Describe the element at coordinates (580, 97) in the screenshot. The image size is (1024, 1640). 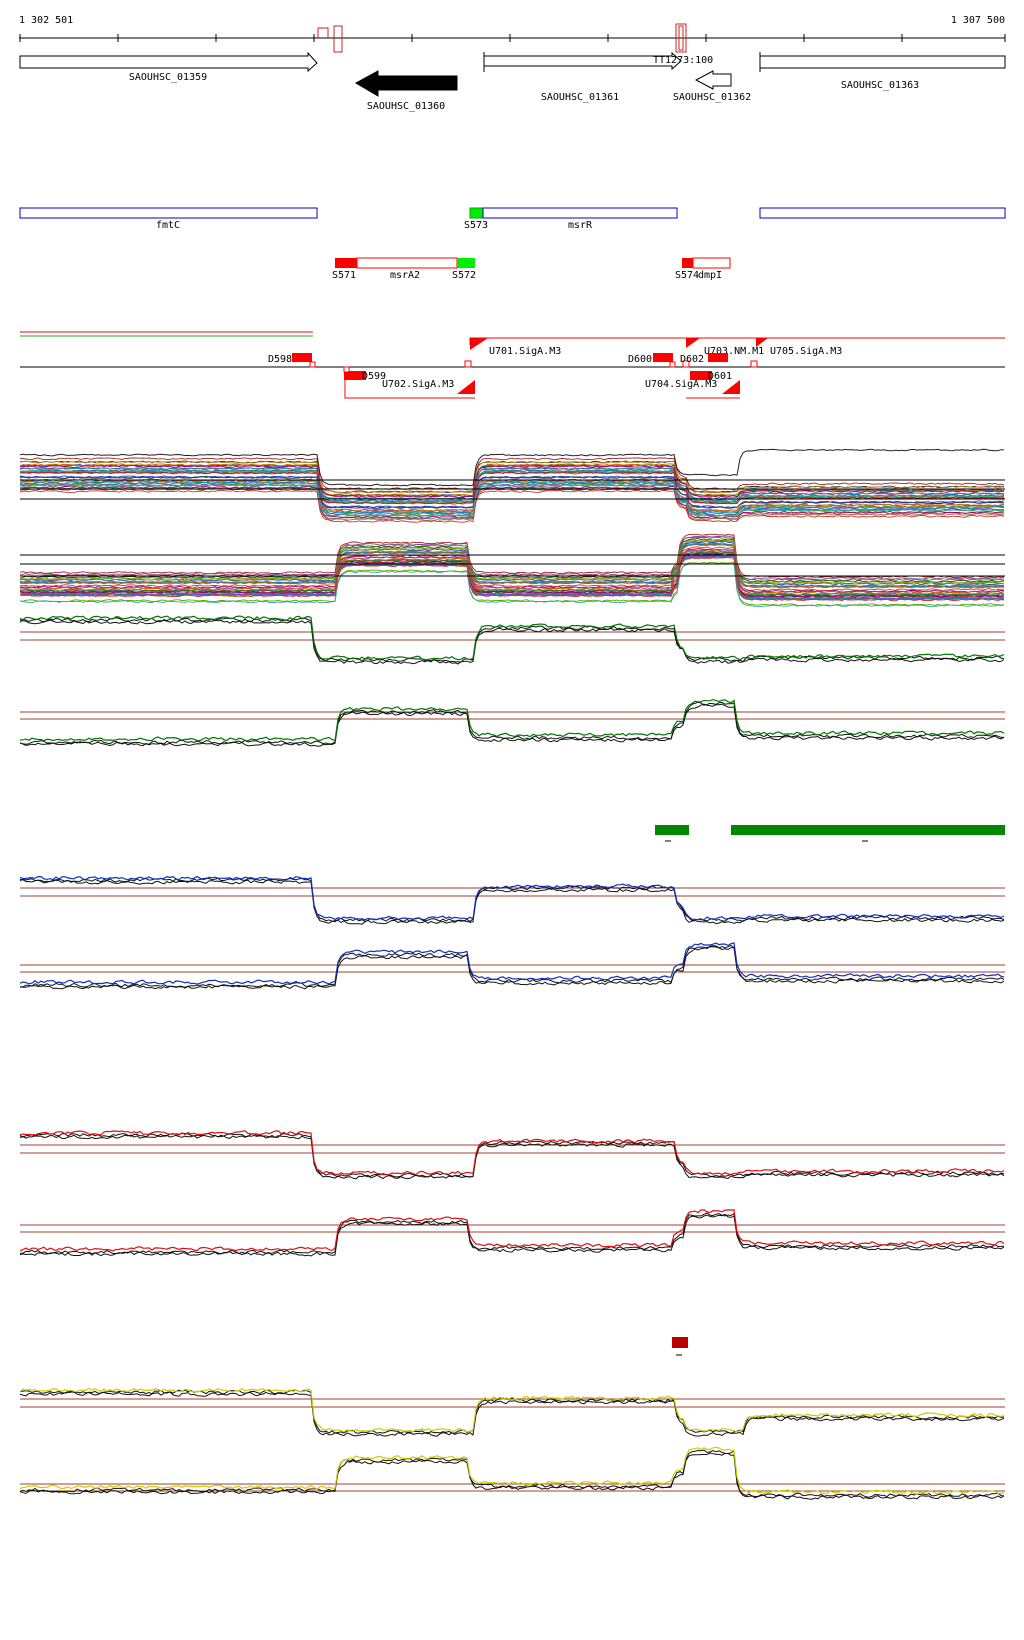
I see `gene-label-01361: SAOUHSC_01361` at that location.